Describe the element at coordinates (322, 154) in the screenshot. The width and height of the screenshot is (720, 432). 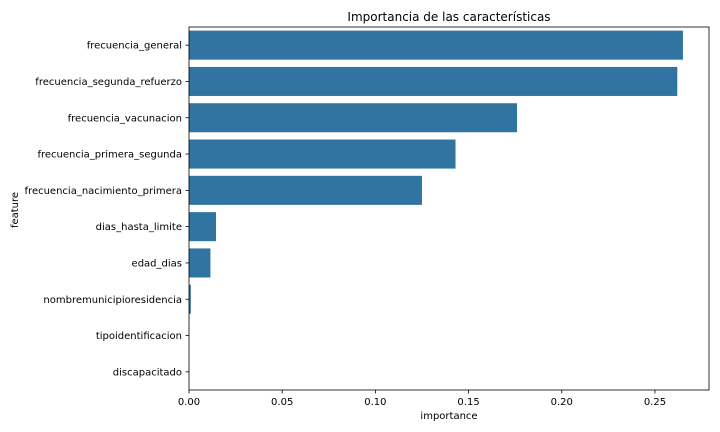
I see `bar-frecuencia_primera_segunda` at that location.